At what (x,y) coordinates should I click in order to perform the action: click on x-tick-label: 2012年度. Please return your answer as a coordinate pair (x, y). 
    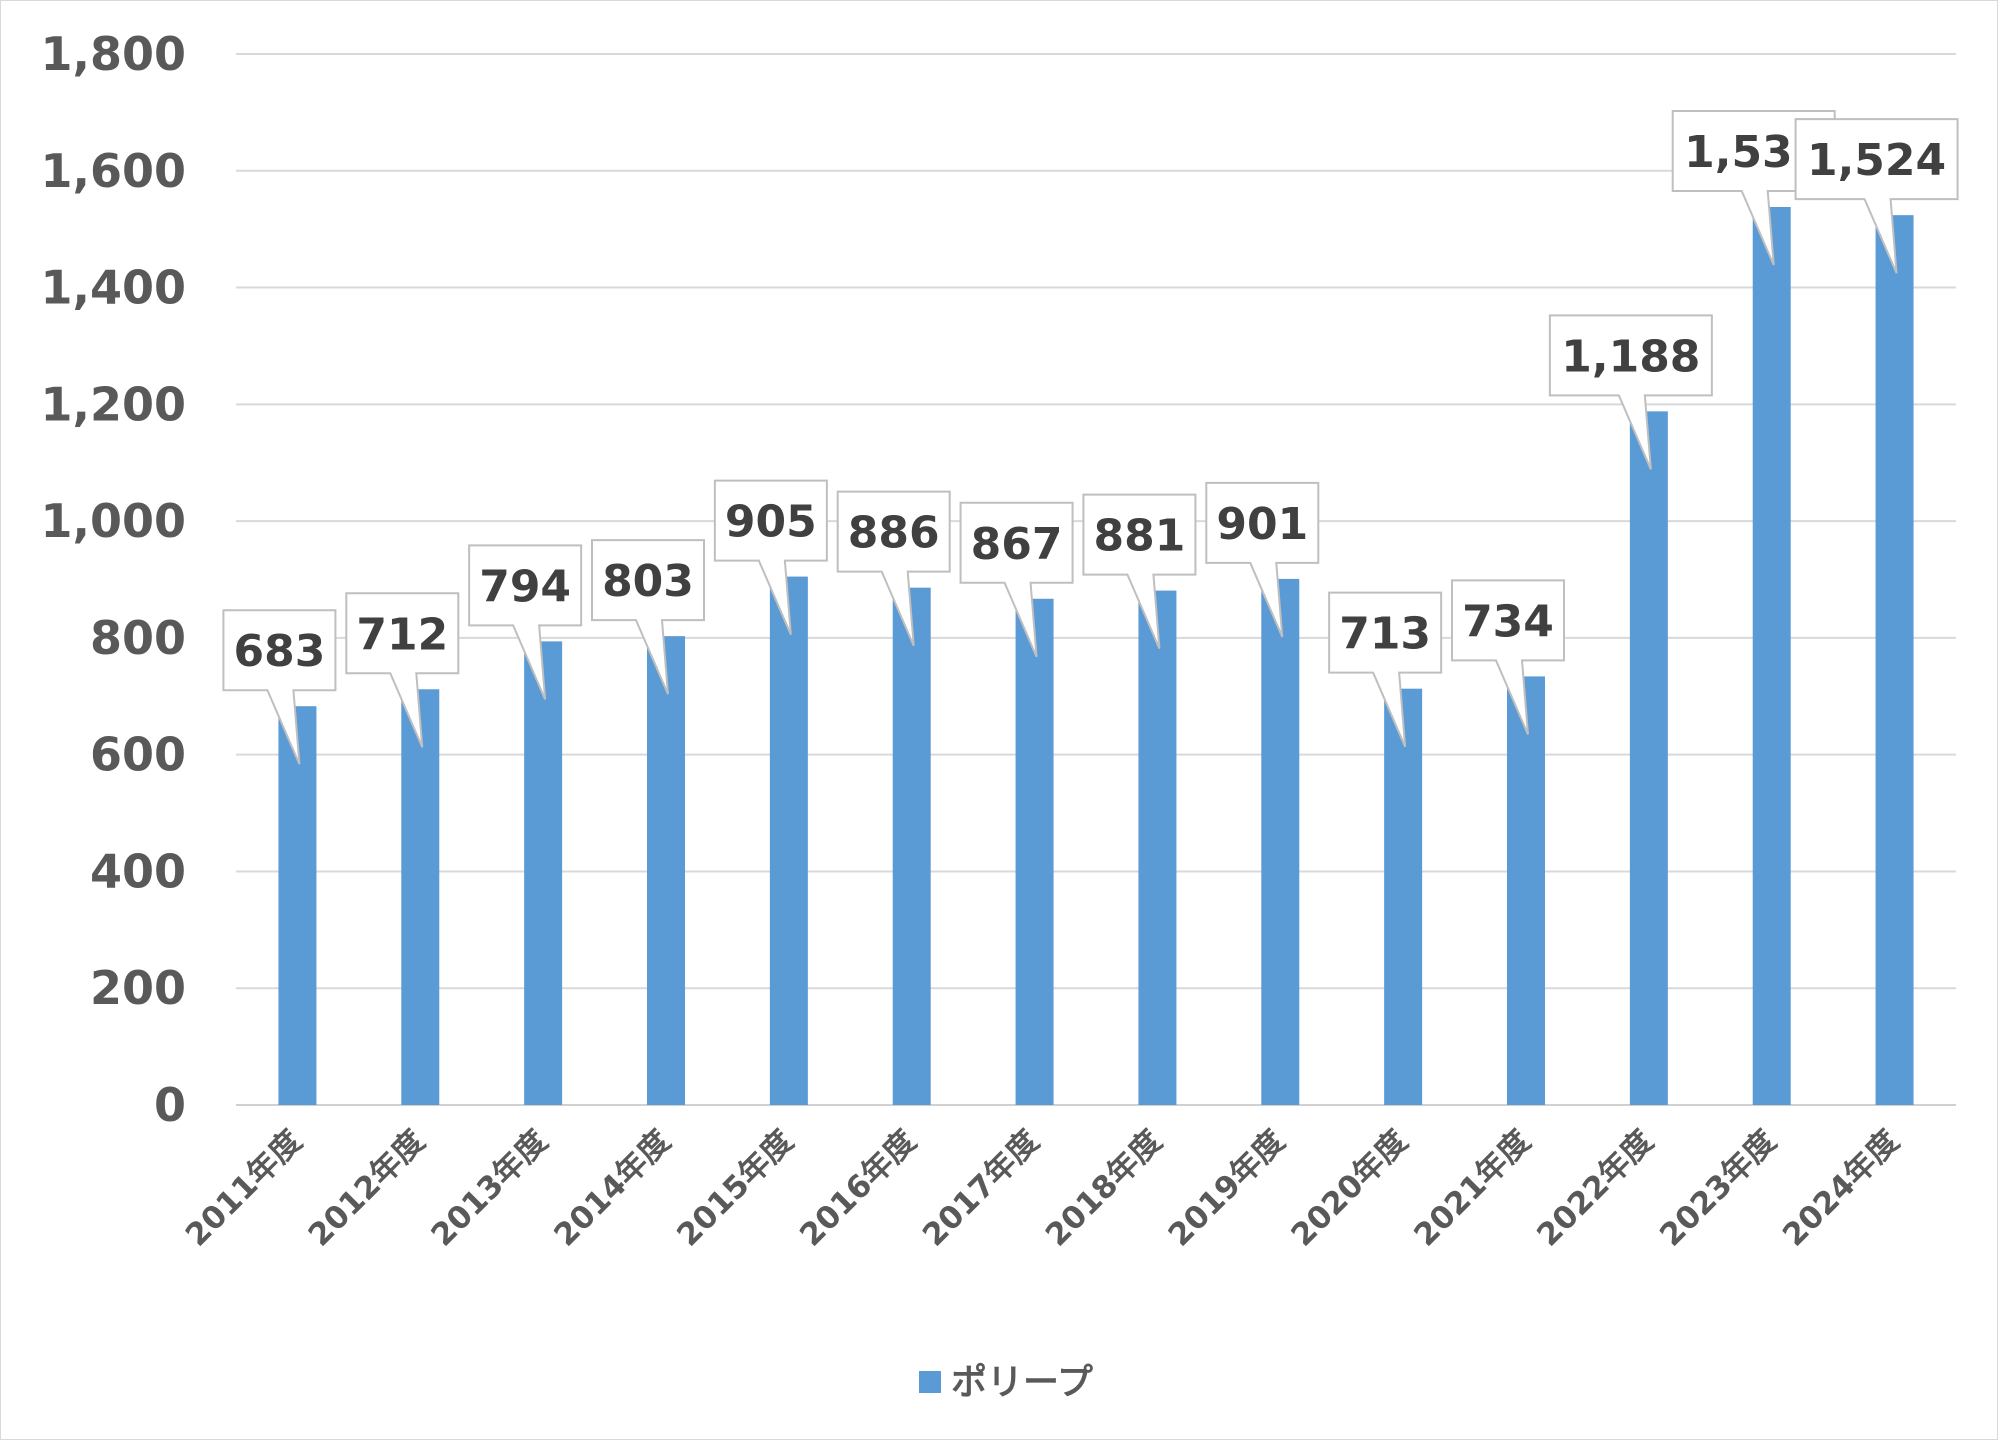
    Looking at the image, I should click on (367, 1188).